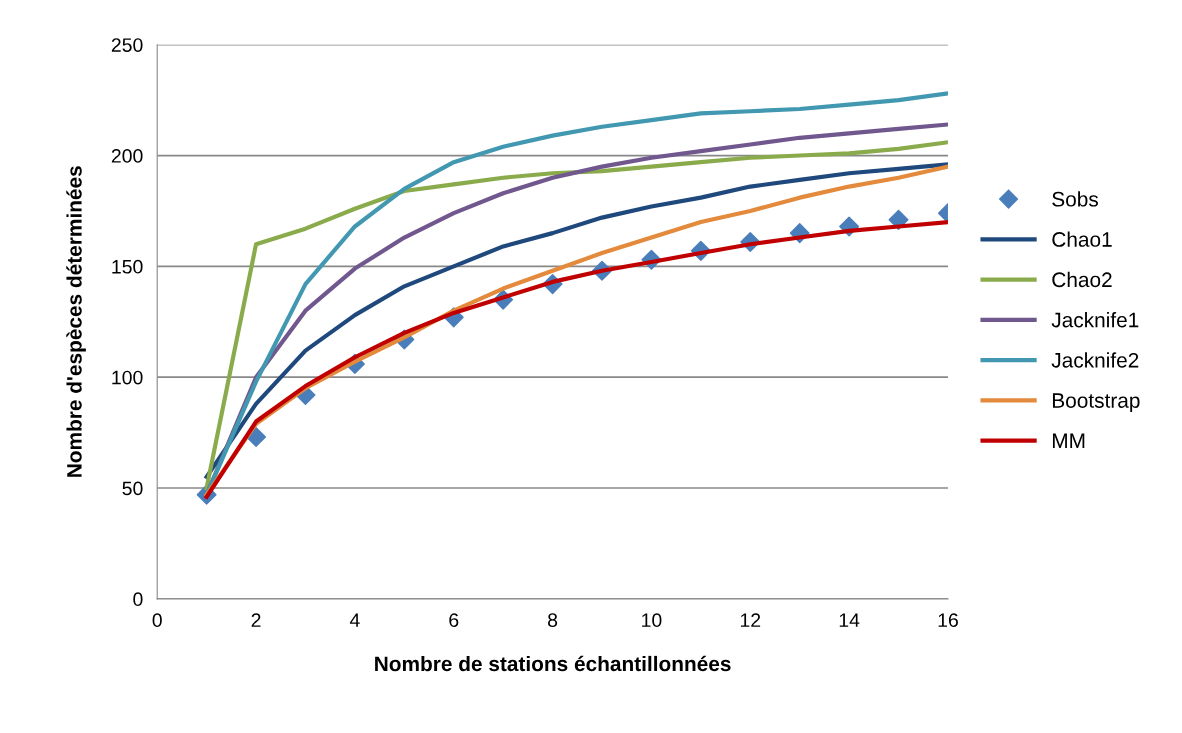 The height and width of the screenshot is (733, 1182). I want to click on x-tick-label: 6, so click(454, 620).